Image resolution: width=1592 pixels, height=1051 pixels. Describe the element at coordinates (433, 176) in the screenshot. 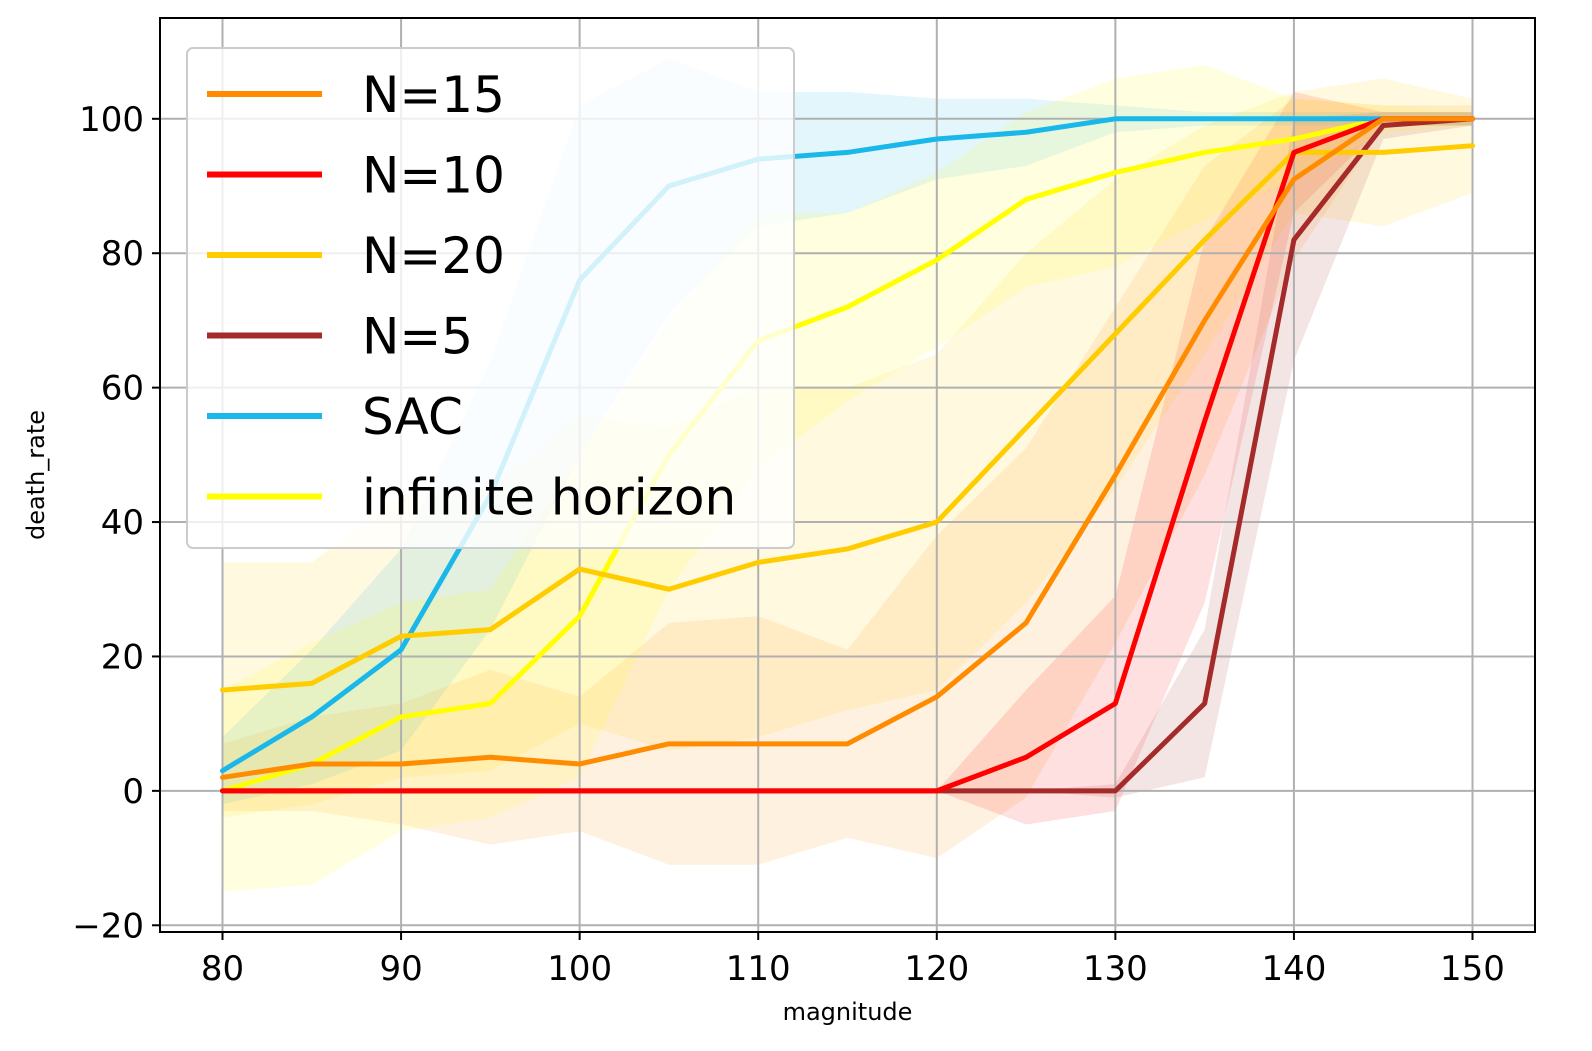

I see `legend-label-1: N=10` at that location.